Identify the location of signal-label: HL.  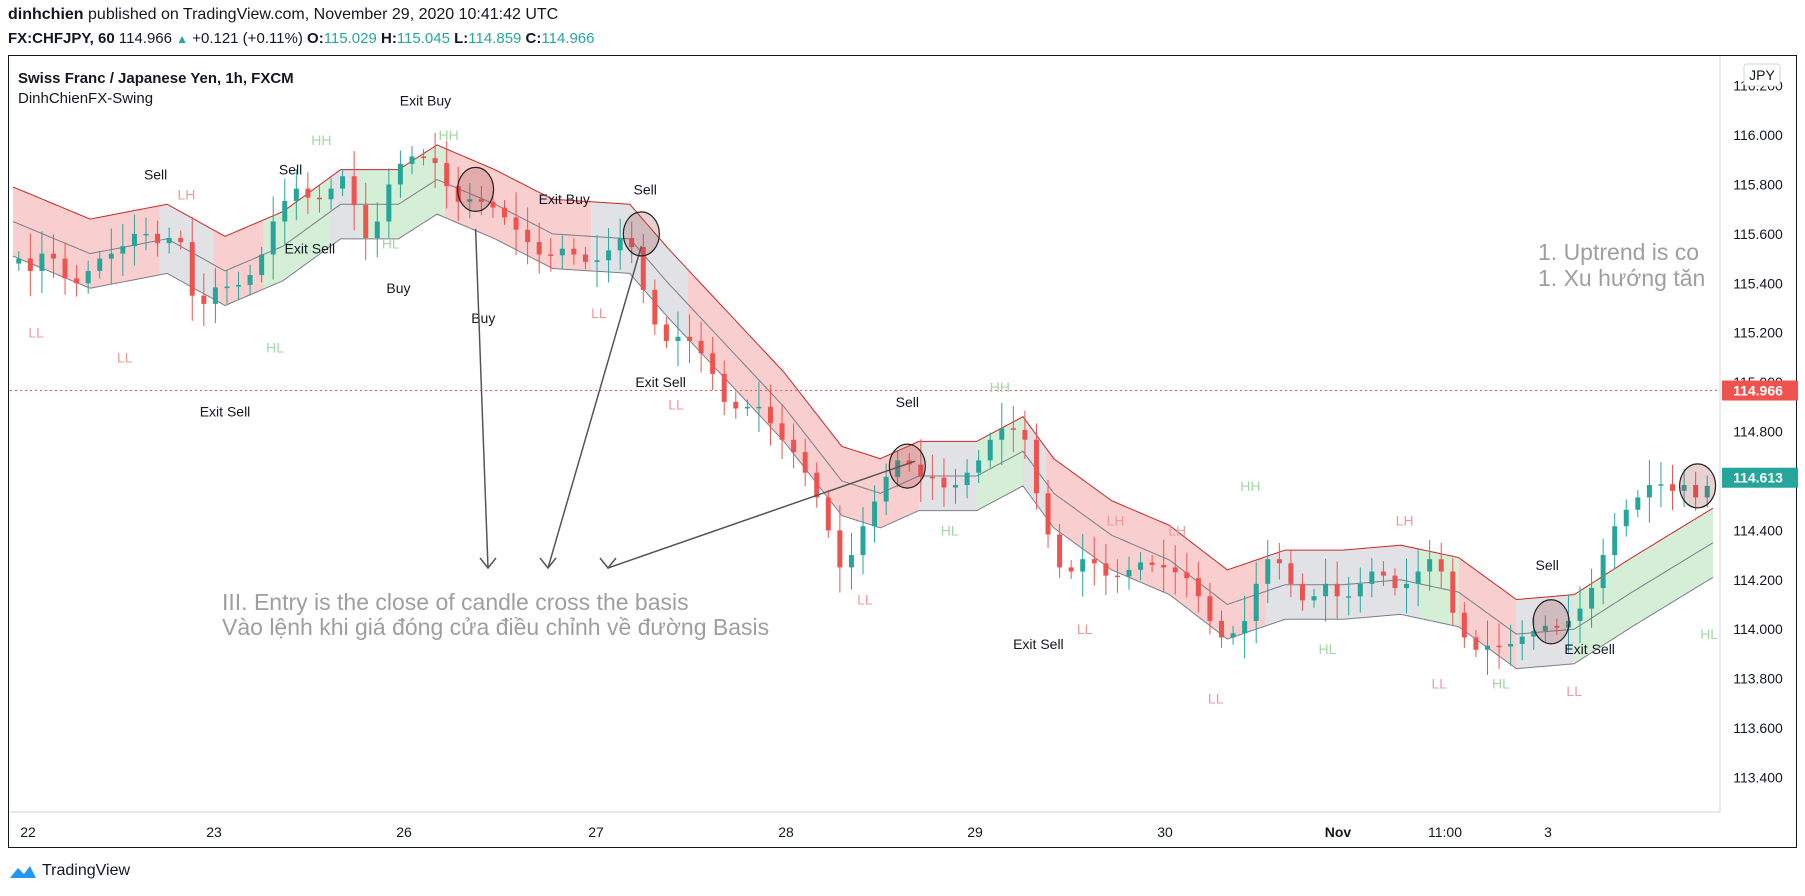
(1501, 683).